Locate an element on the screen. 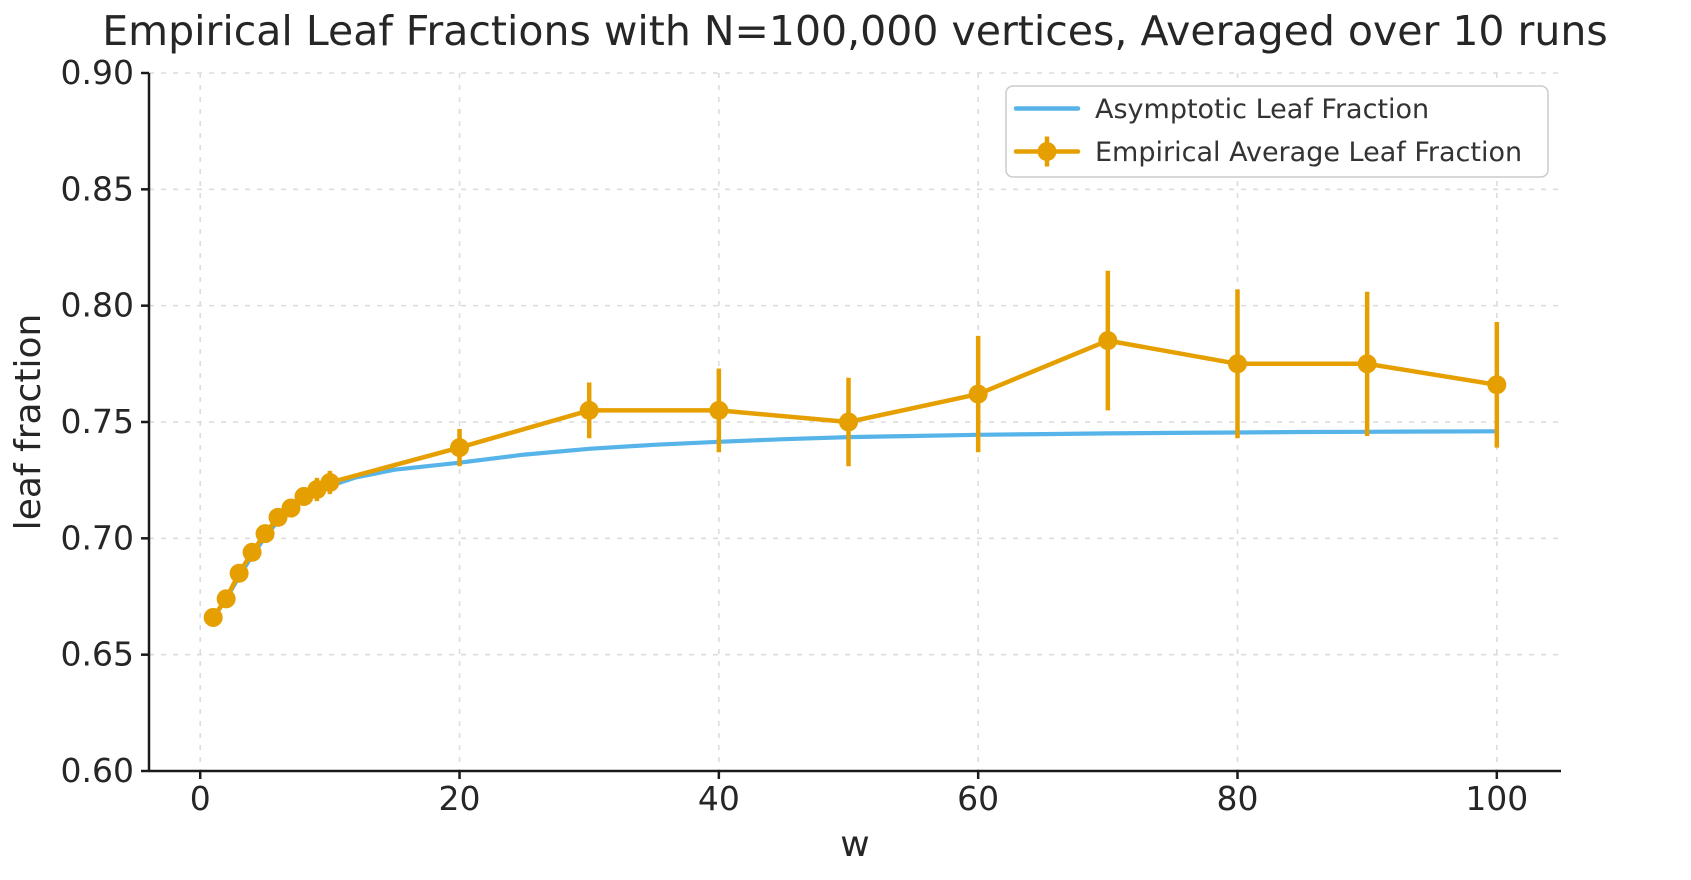 The width and height of the screenshot is (1691, 880). legend-box is located at coordinates (1277, 131).